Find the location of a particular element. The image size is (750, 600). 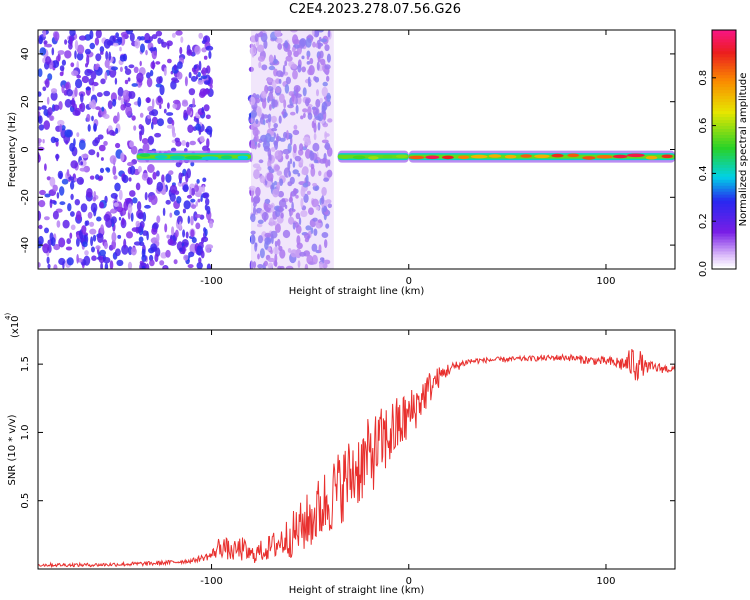

snr-x-axis-label: Height of straight line (km) is located at coordinates (357, 590).